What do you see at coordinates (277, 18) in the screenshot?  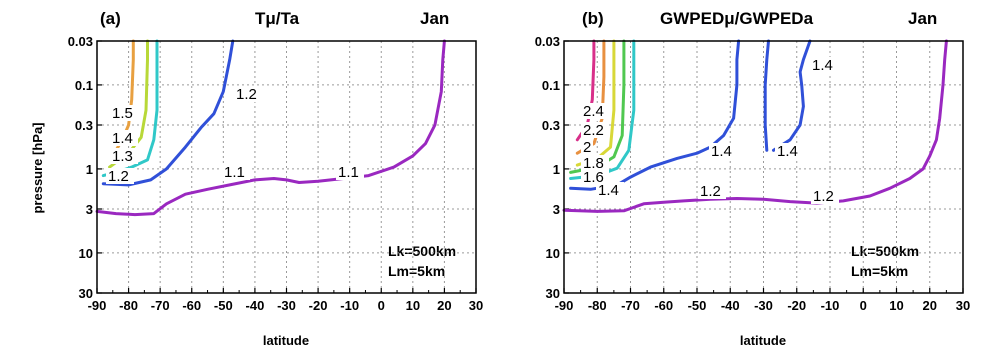 I see `panel-a-title: Tμ/Ta` at bounding box center [277, 18].